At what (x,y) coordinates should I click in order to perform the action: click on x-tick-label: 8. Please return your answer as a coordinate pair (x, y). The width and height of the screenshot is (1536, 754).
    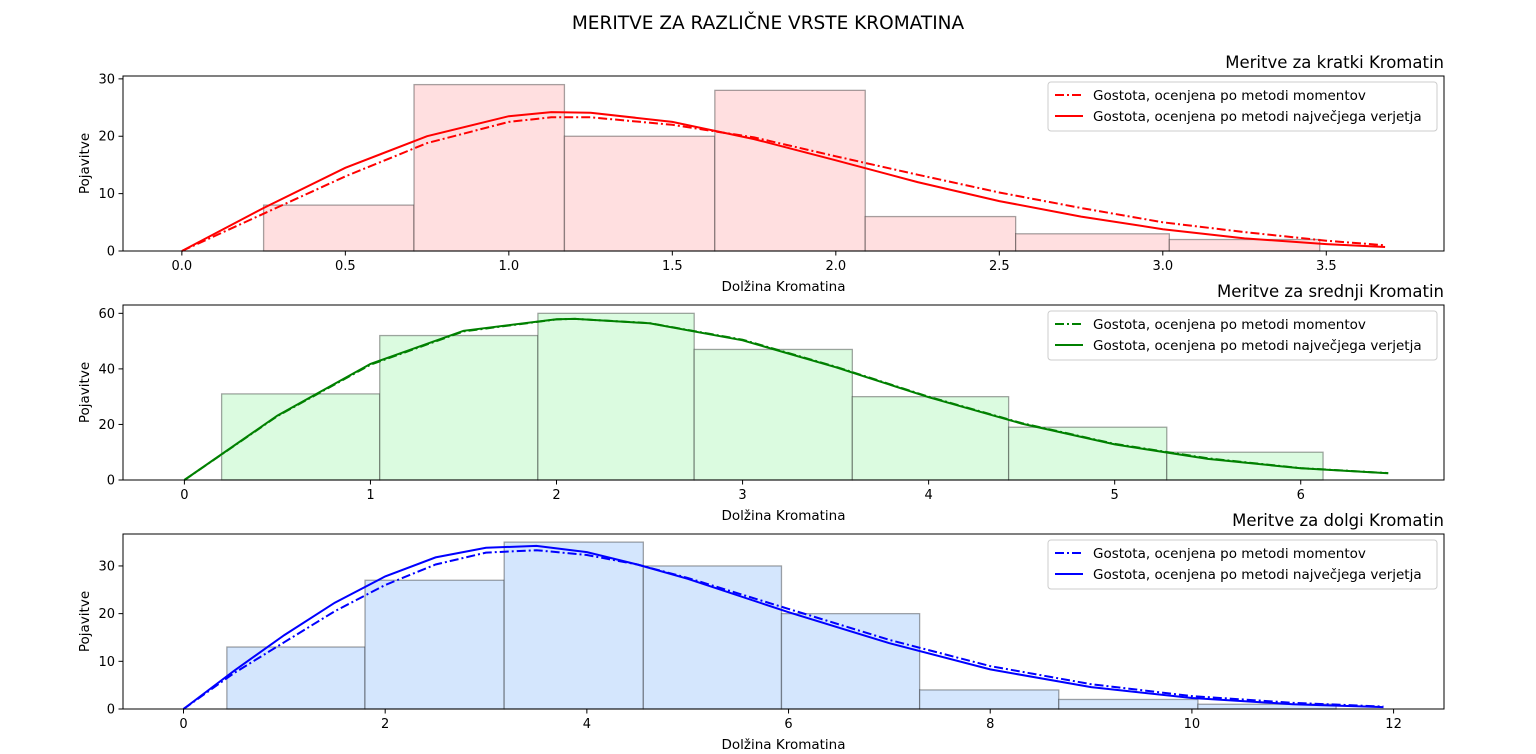
    Looking at the image, I should click on (990, 724).